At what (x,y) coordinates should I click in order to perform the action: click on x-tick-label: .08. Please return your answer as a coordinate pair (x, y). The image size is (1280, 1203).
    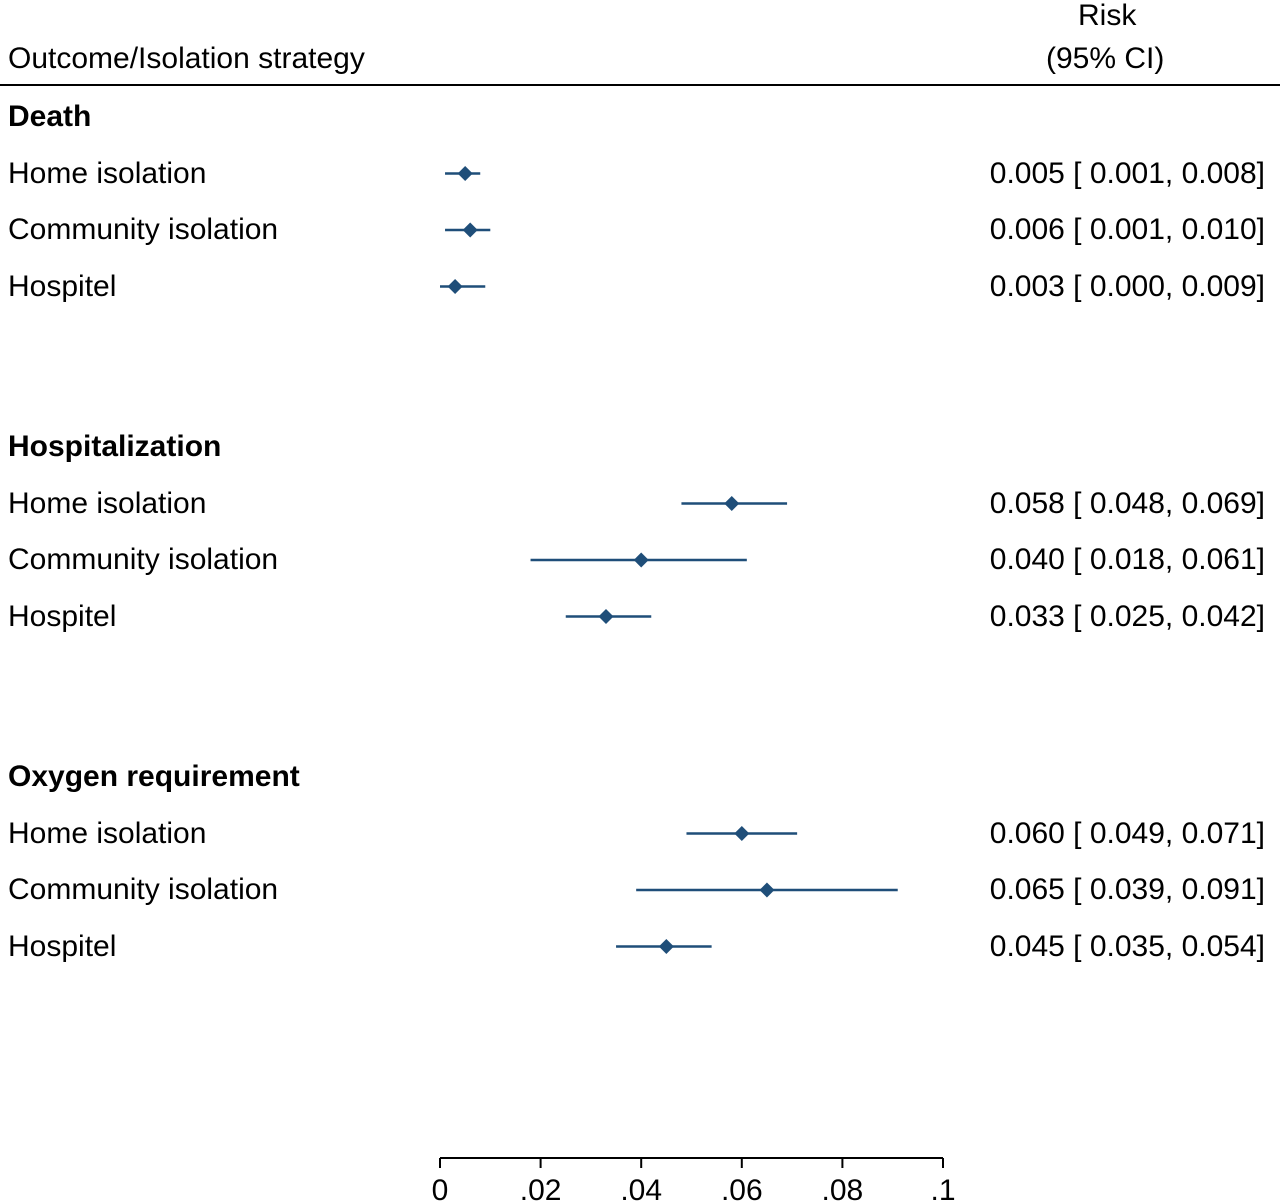
    Looking at the image, I should click on (843, 1188).